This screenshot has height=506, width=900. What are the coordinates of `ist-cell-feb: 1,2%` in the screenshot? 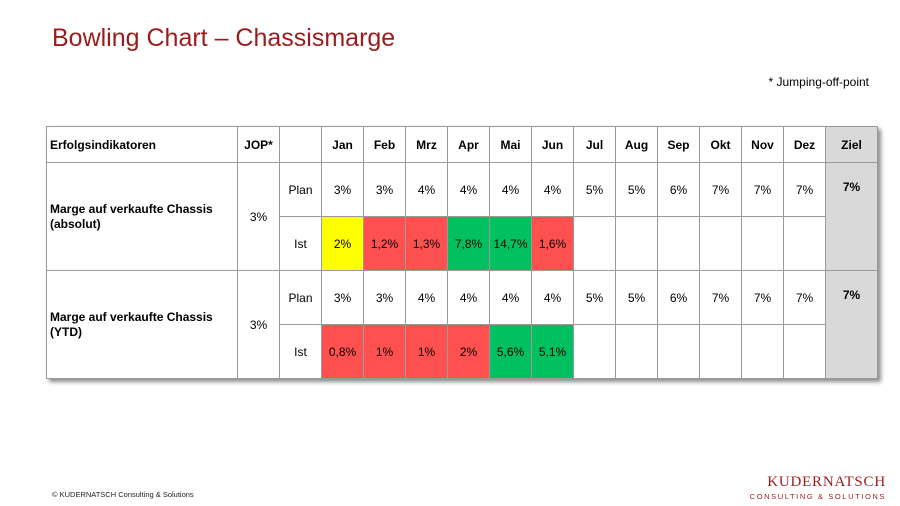 It's located at (384, 243).